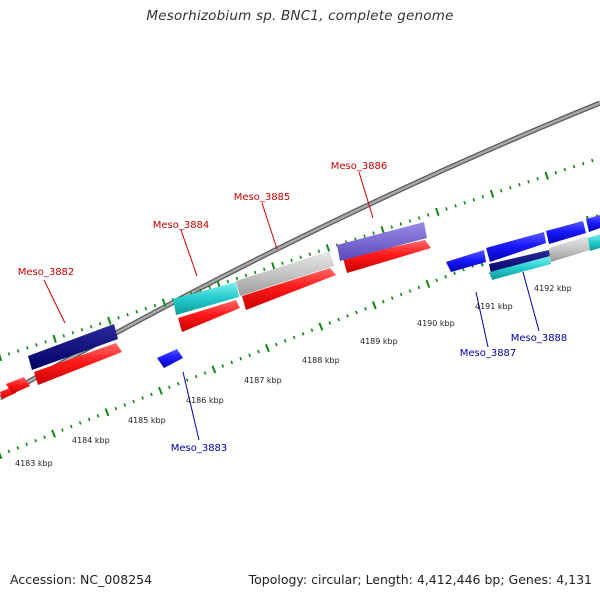  What do you see at coordinates (91, 440) in the screenshot?
I see `kbp-label: 4184 kbp` at bounding box center [91, 440].